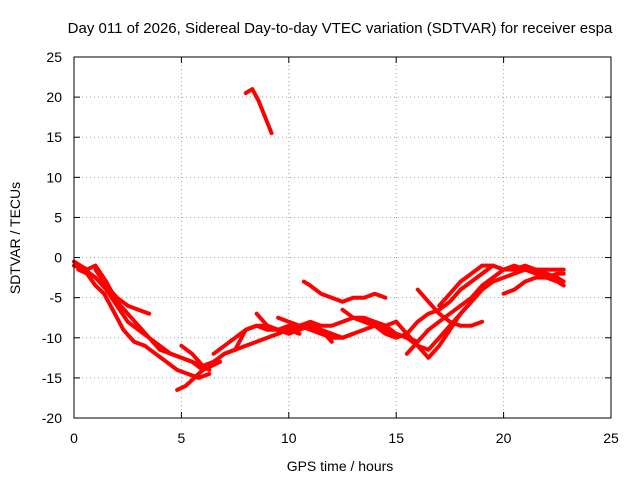 The height and width of the screenshot is (480, 640). What do you see at coordinates (54, 137) in the screenshot?
I see `y-tick-label: 15` at bounding box center [54, 137].